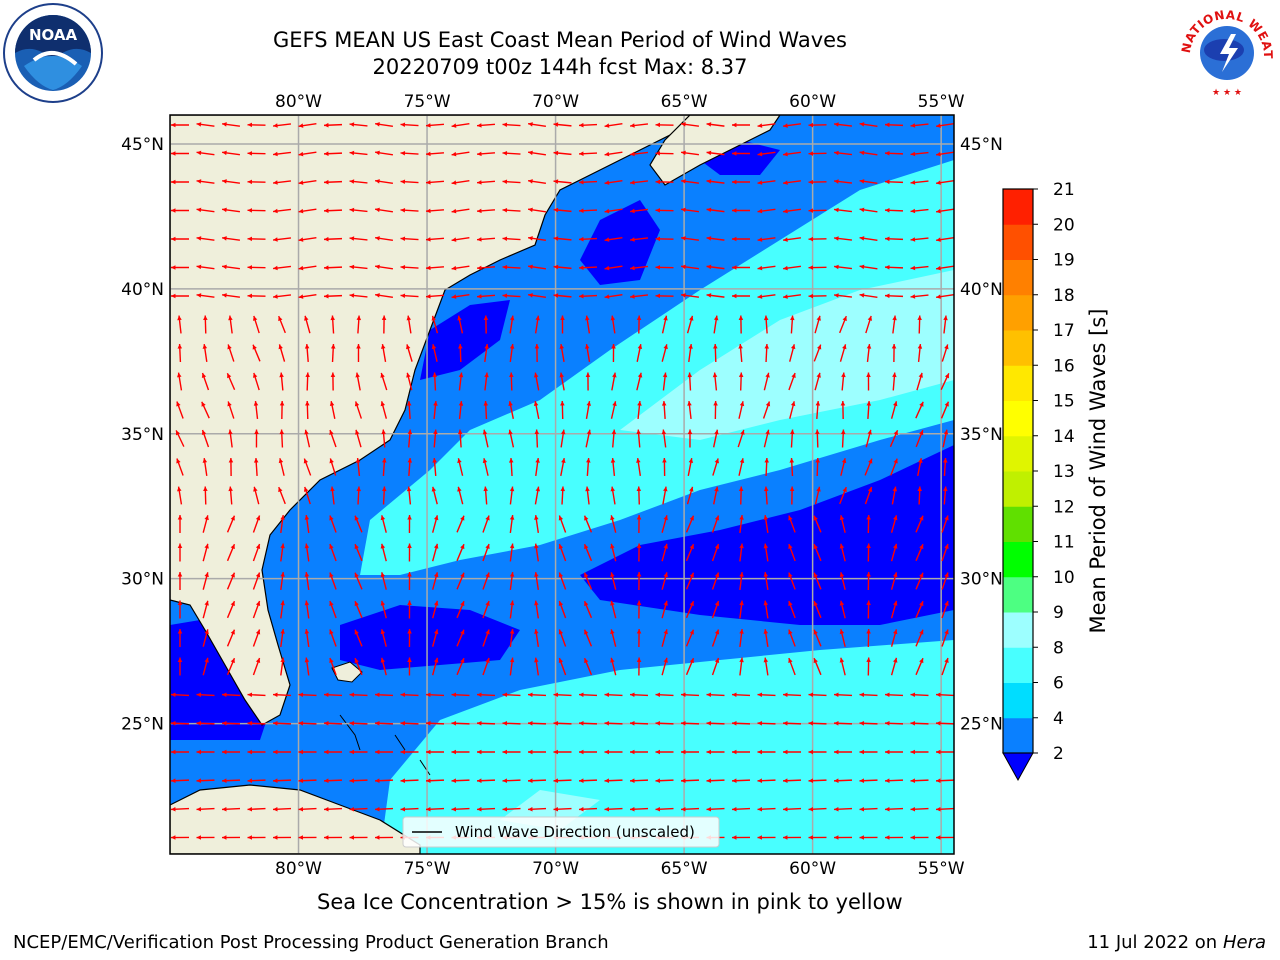  Describe the element at coordinates (1064, 190) in the screenshot. I see `colorbar-tick-label: 21` at that location.